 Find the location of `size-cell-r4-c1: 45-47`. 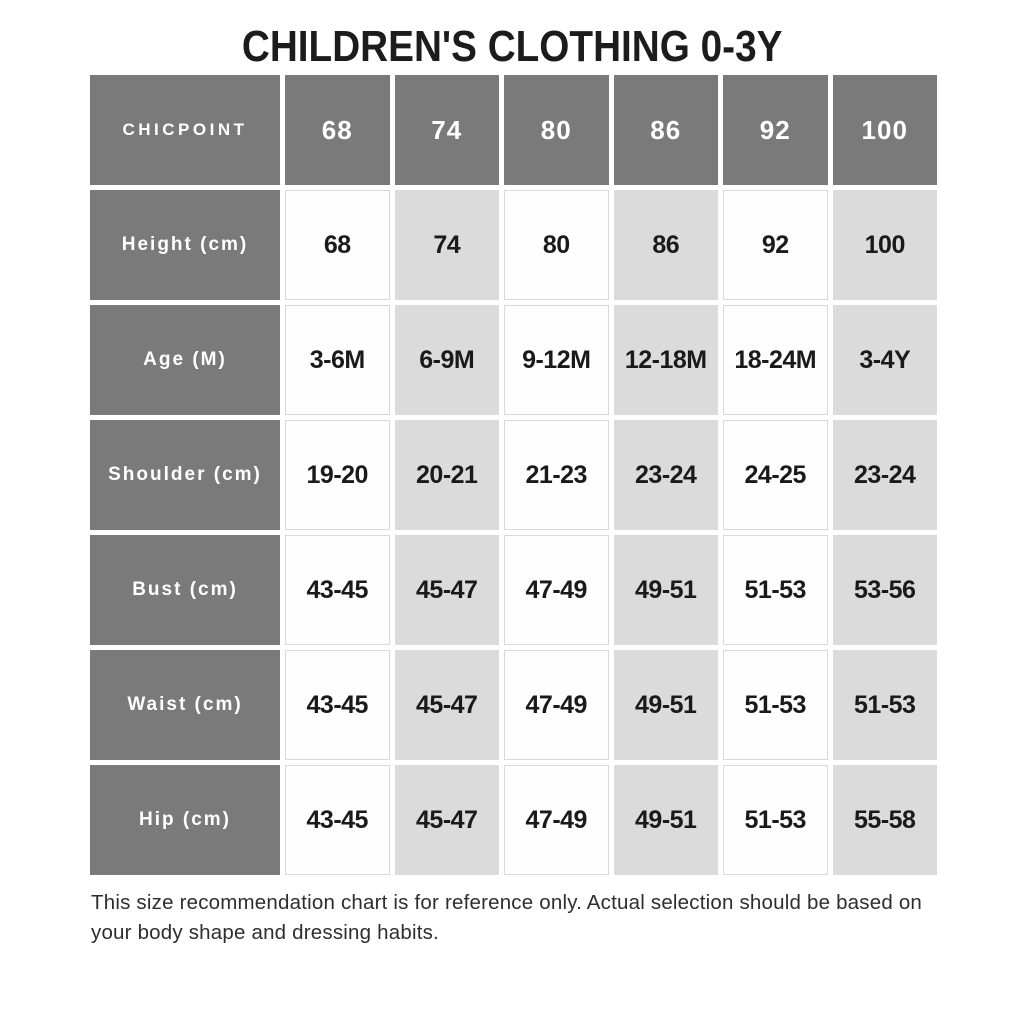

size-cell-r4-c1: 45-47 is located at coordinates (446, 705).